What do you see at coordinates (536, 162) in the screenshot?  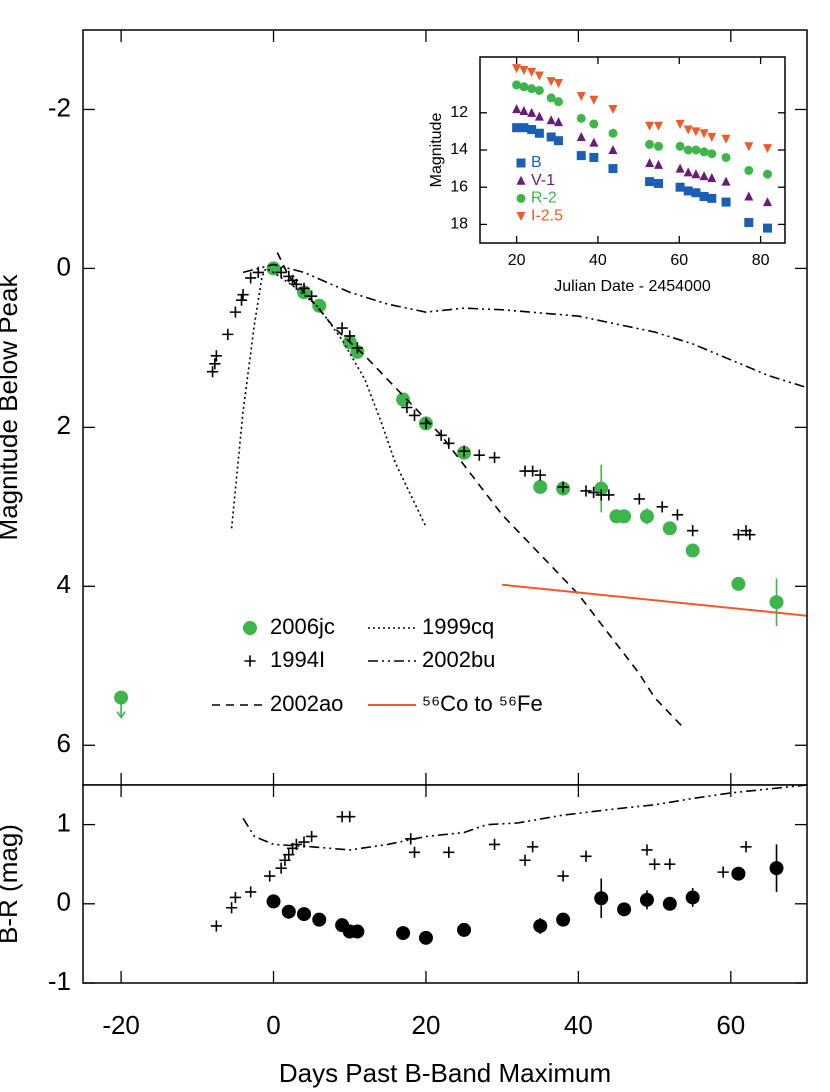 I see `legend-label: B` at bounding box center [536, 162].